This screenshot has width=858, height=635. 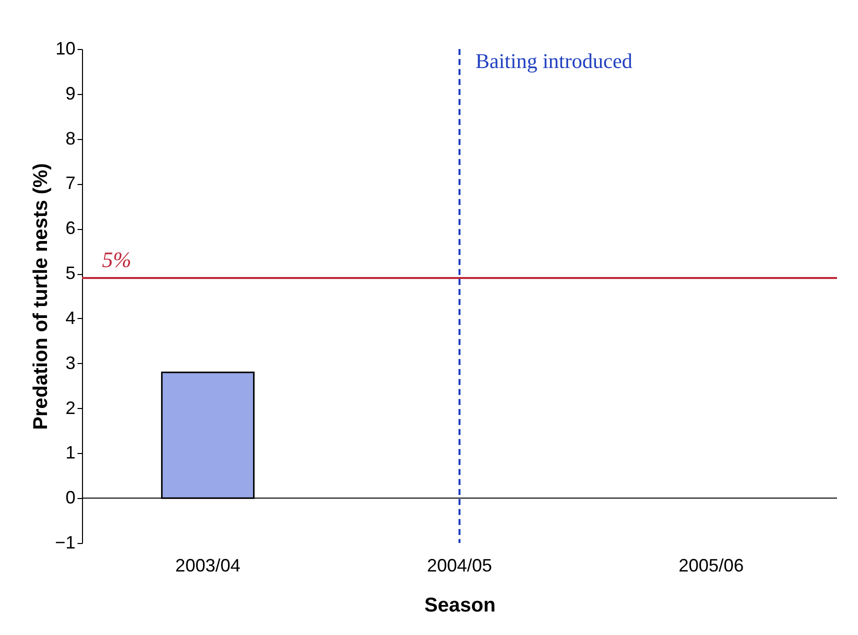 What do you see at coordinates (711, 566) in the screenshot?
I see `x-tick-label: 2005/06` at bounding box center [711, 566].